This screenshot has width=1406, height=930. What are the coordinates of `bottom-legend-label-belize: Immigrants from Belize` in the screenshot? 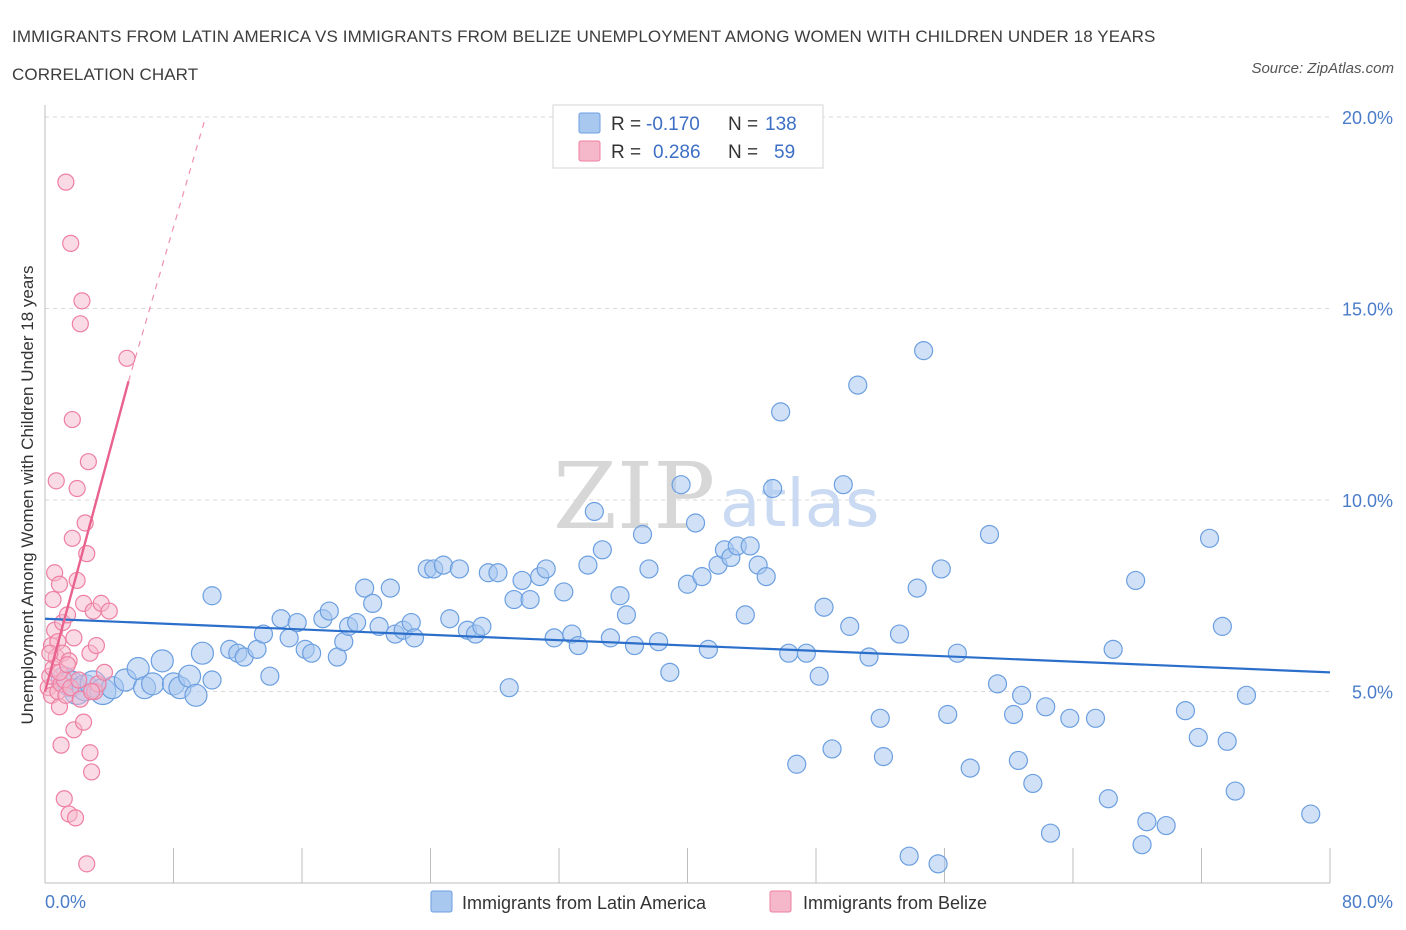 It's located at (895, 903).